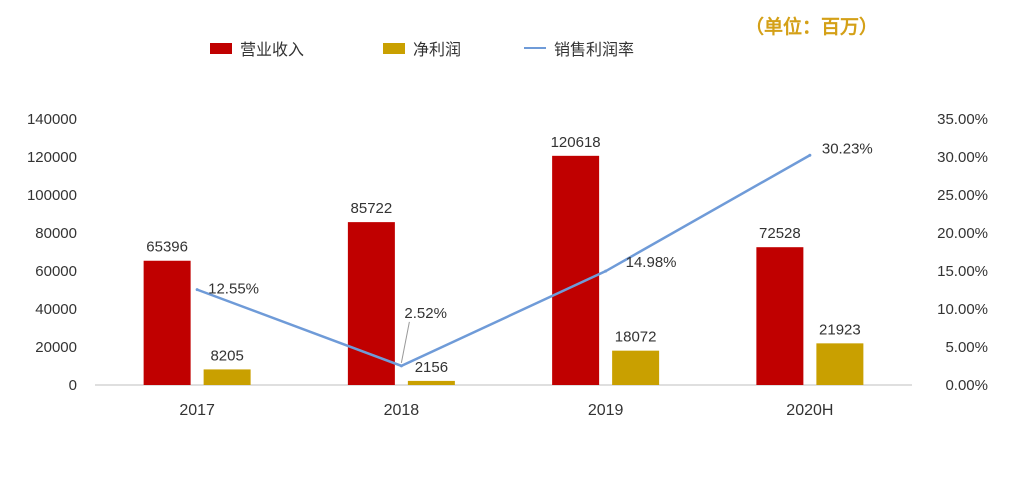 The image size is (1016, 478). I want to click on line-label-margin: 12.55%, so click(233, 289).